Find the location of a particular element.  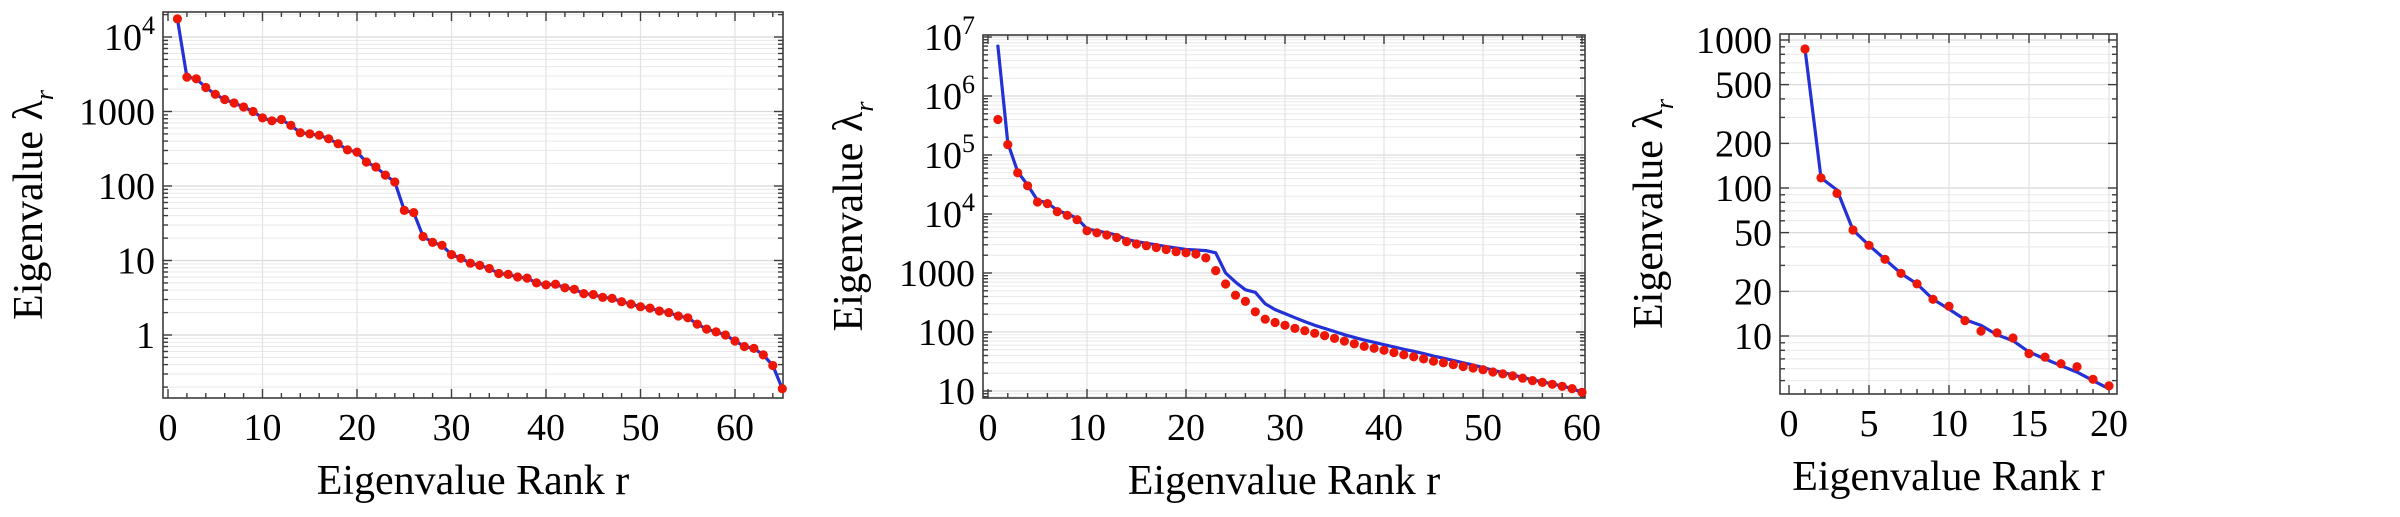

y-axis-label: Eigenvalue λr is located at coordinates (1652, 213).